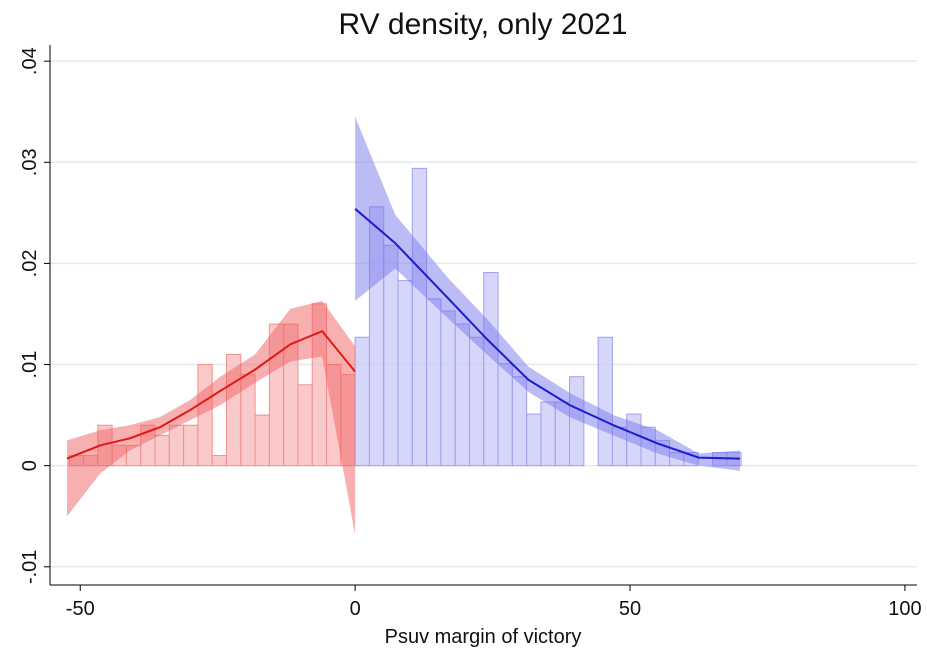 The image size is (927, 653). Describe the element at coordinates (630, 609) in the screenshot. I see `x-tick-label: 50` at that location.